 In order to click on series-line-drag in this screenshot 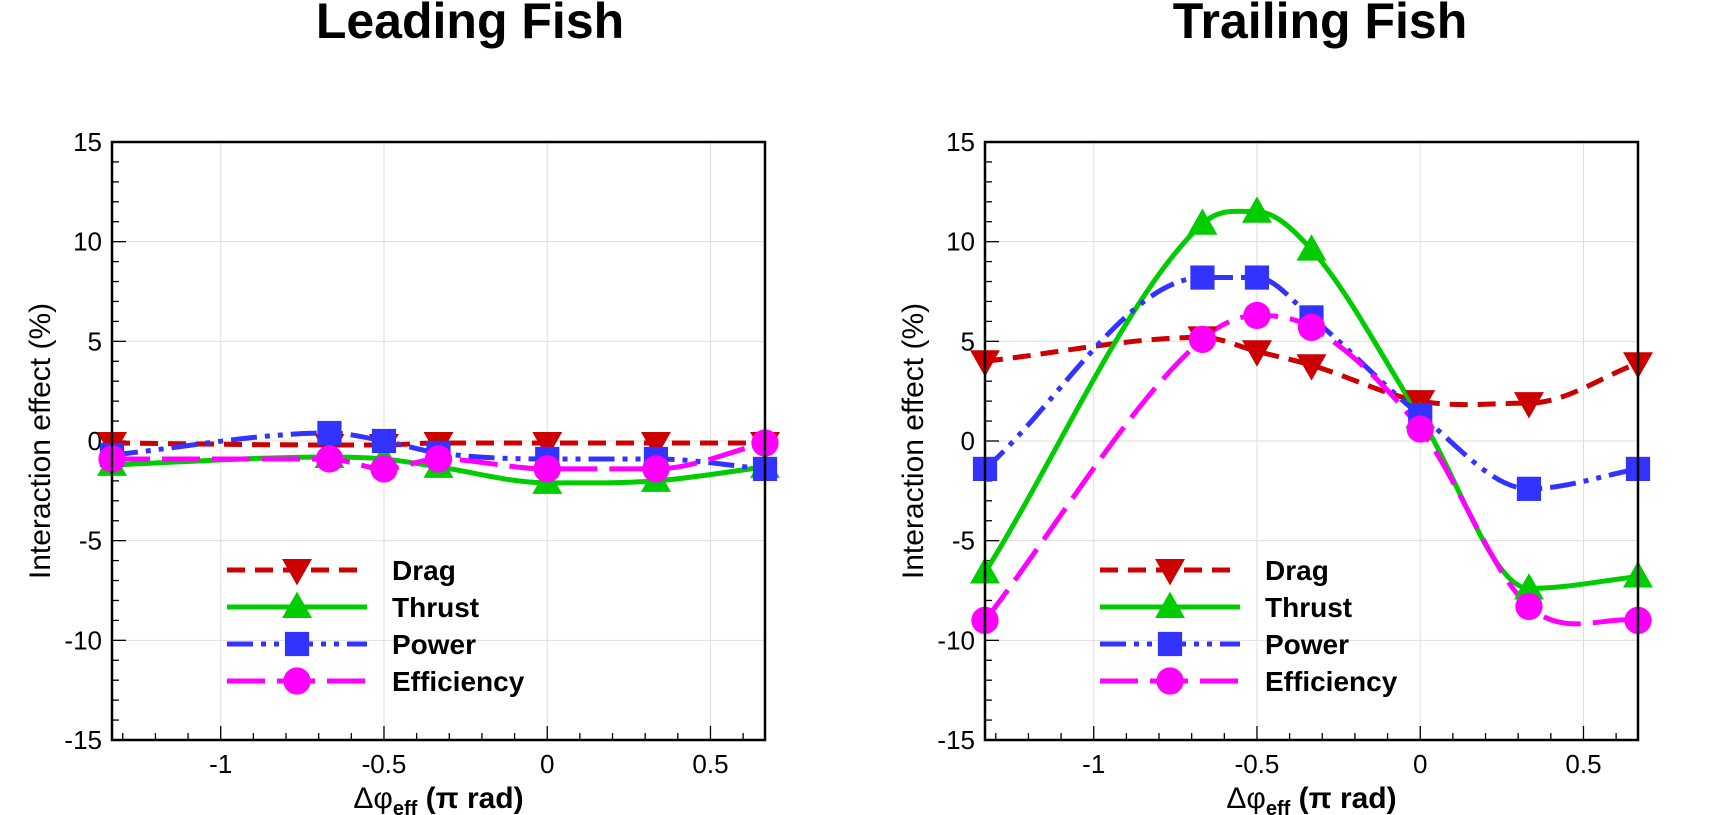, I will do `click(1311, 371)`.